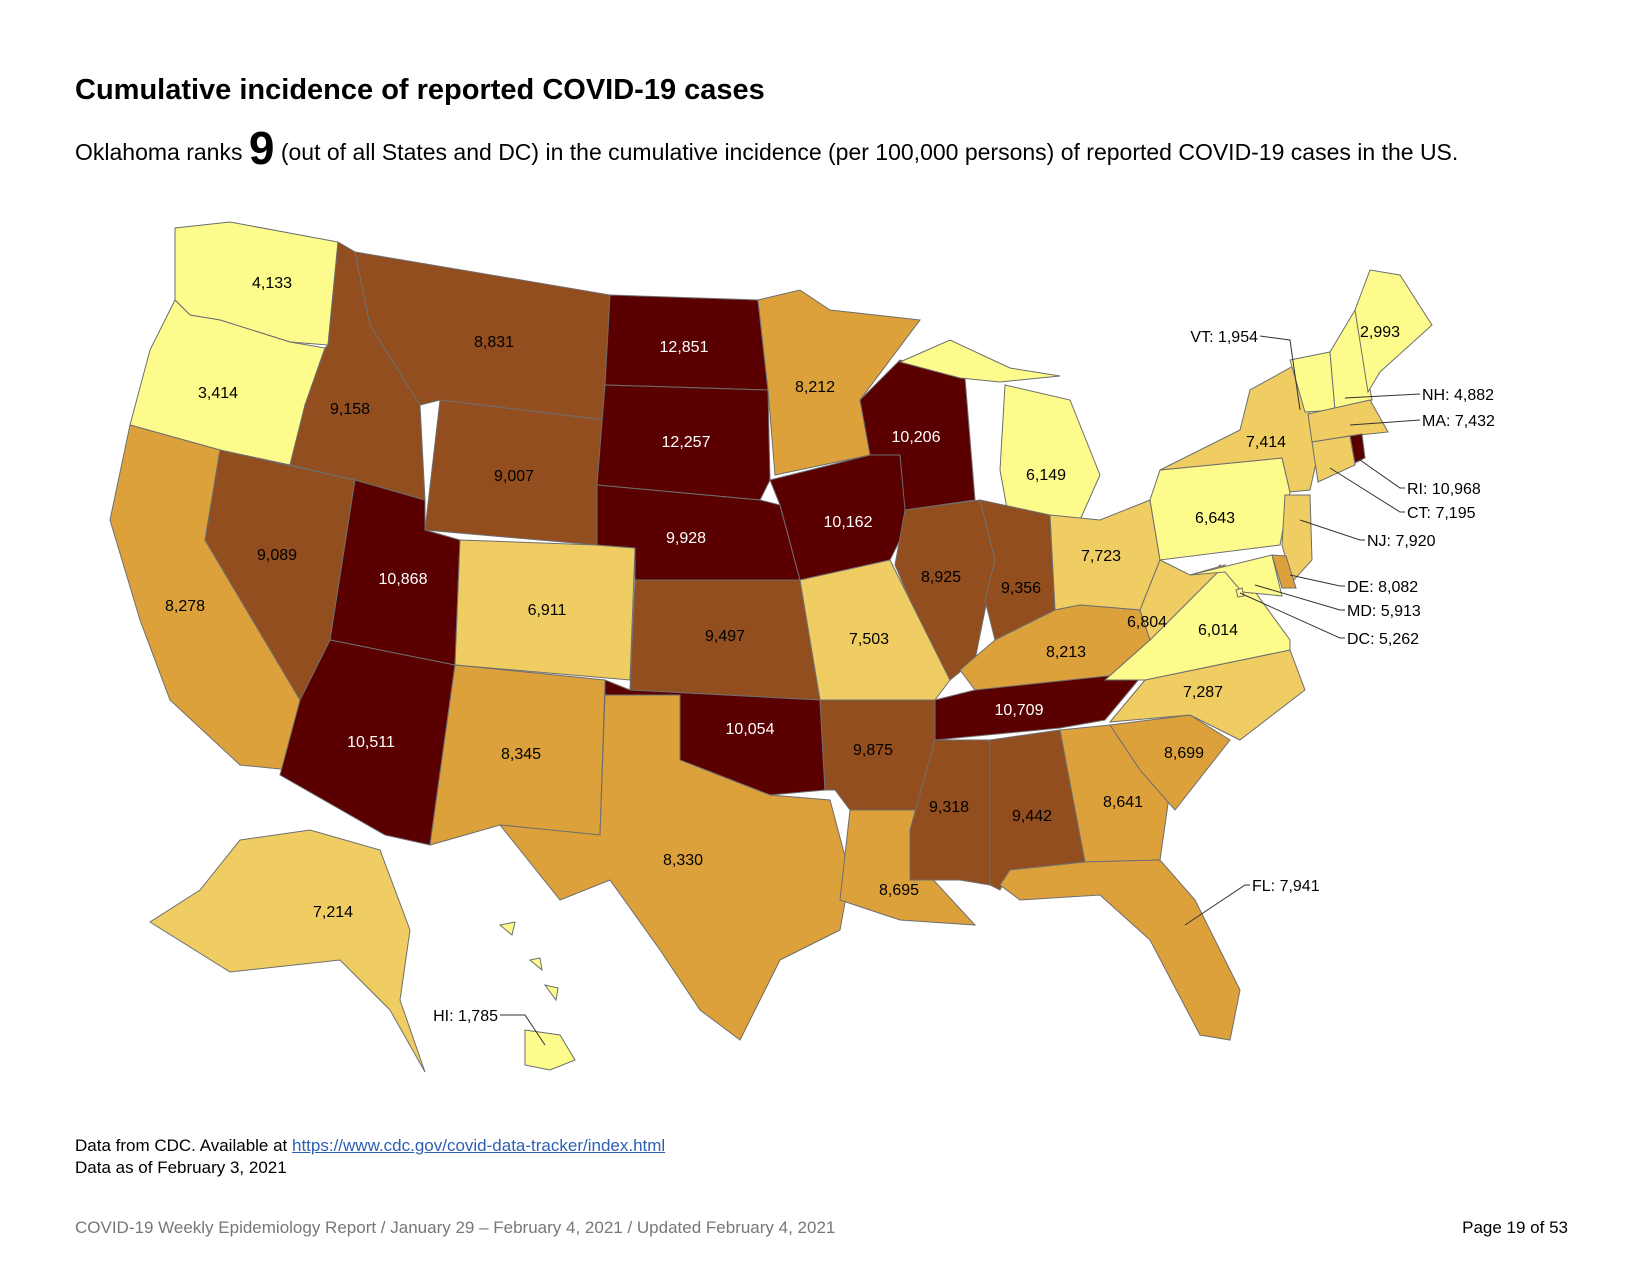 This screenshot has width=1638, height=1266. Describe the element at coordinates (183, 1145) in the screenshot. I see `source-prefix: Data from CDC. Available at` at that location.